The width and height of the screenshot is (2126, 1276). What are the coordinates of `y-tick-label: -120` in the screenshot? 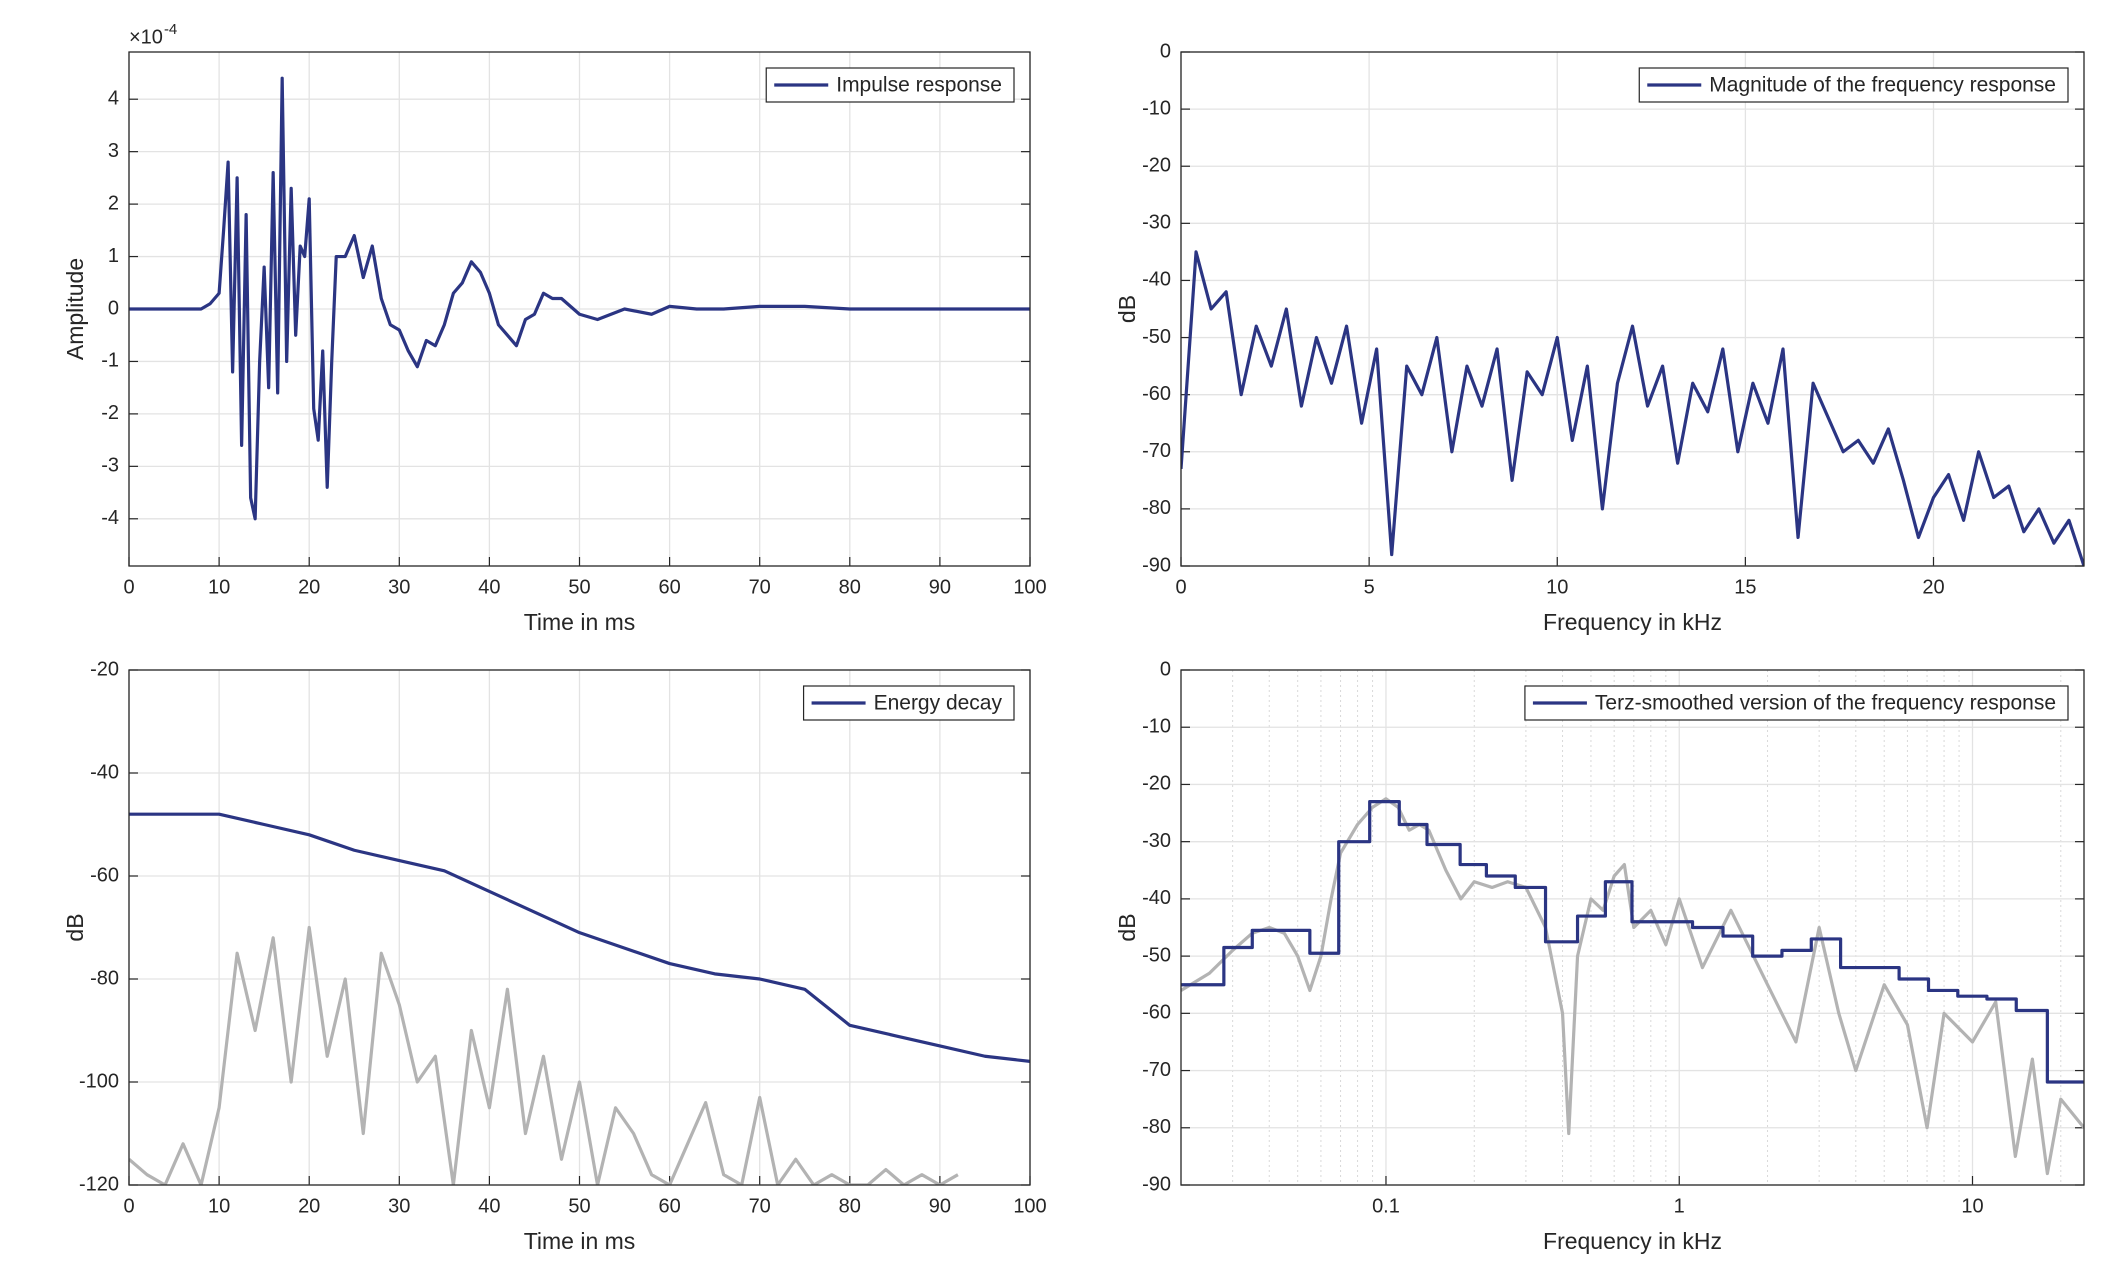 It's located at (99, 1184).